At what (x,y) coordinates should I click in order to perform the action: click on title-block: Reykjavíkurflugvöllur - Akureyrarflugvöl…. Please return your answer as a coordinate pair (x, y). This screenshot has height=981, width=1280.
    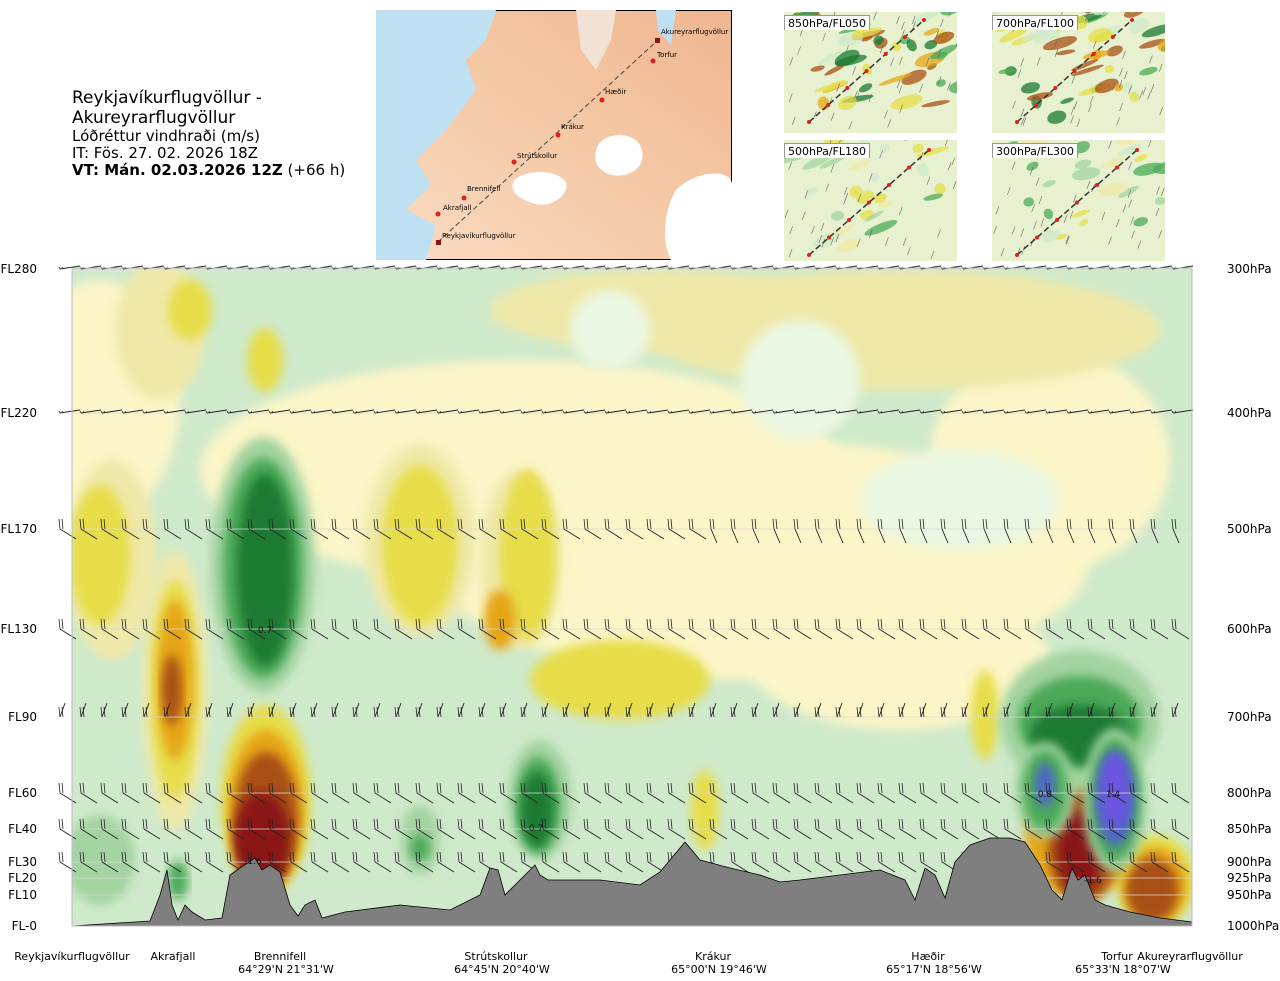
    Looking at the image, I should click on (222, 133).